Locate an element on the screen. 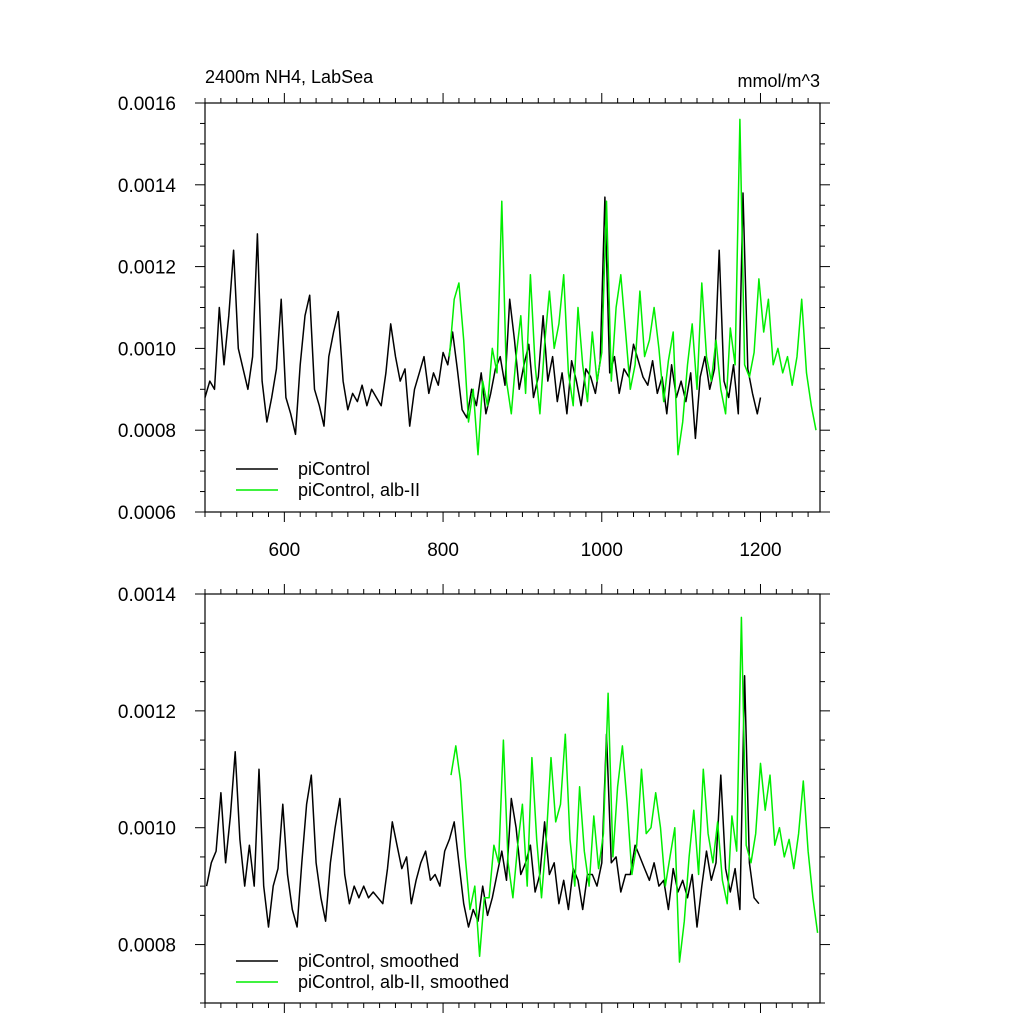  x-tick-label: 1200 is located at coordinates (760, 550).